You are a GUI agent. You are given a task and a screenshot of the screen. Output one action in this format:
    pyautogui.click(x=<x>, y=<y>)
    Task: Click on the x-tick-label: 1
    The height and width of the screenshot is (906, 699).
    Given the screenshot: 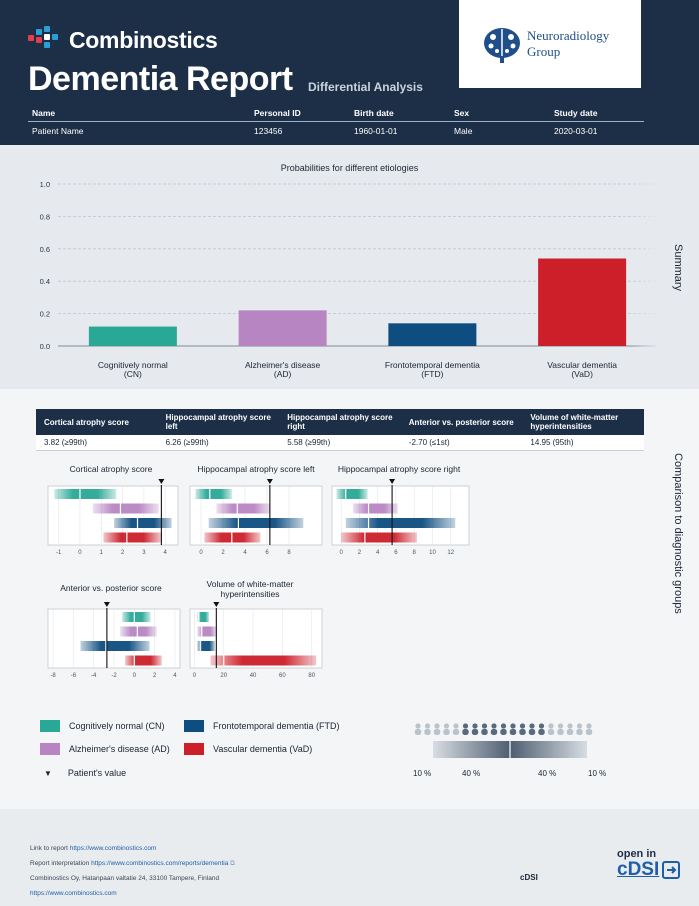 What is the action you would take?
    pyautogui.click(x=102, y=553)
    